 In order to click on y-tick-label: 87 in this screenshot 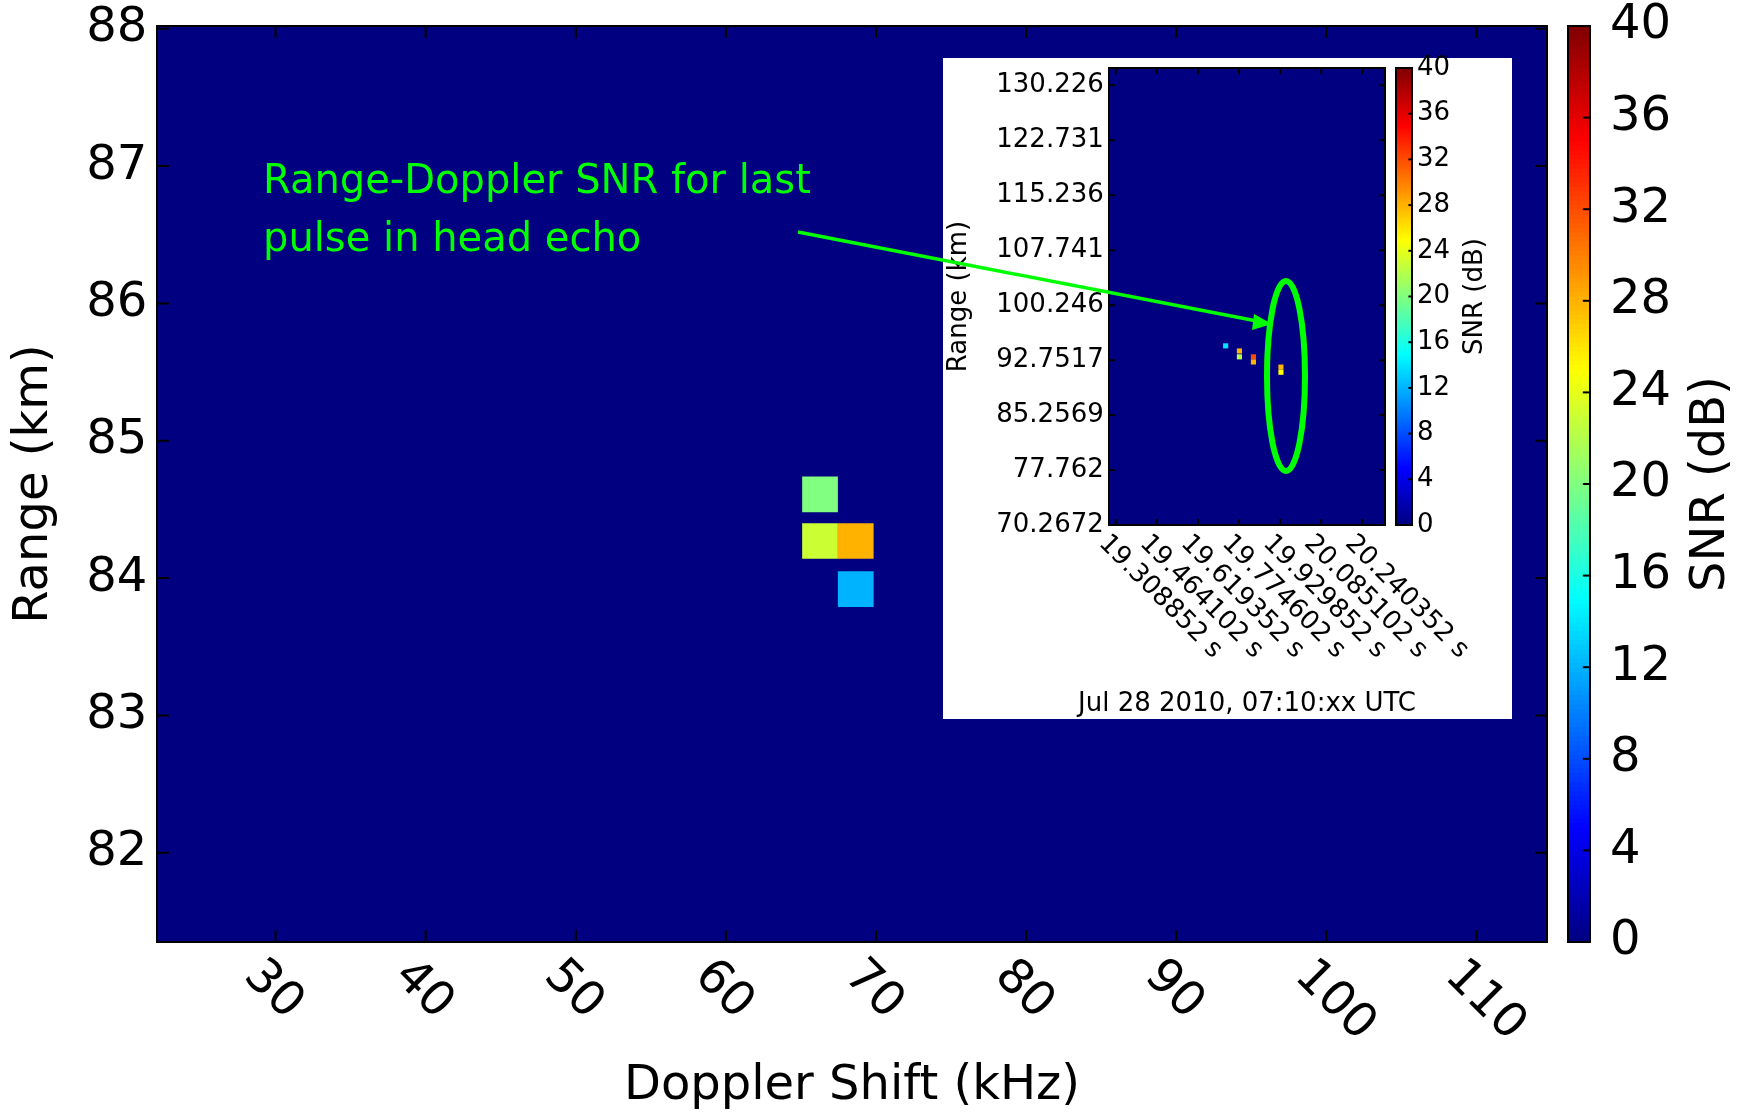, I will do `click(117, 161)`.